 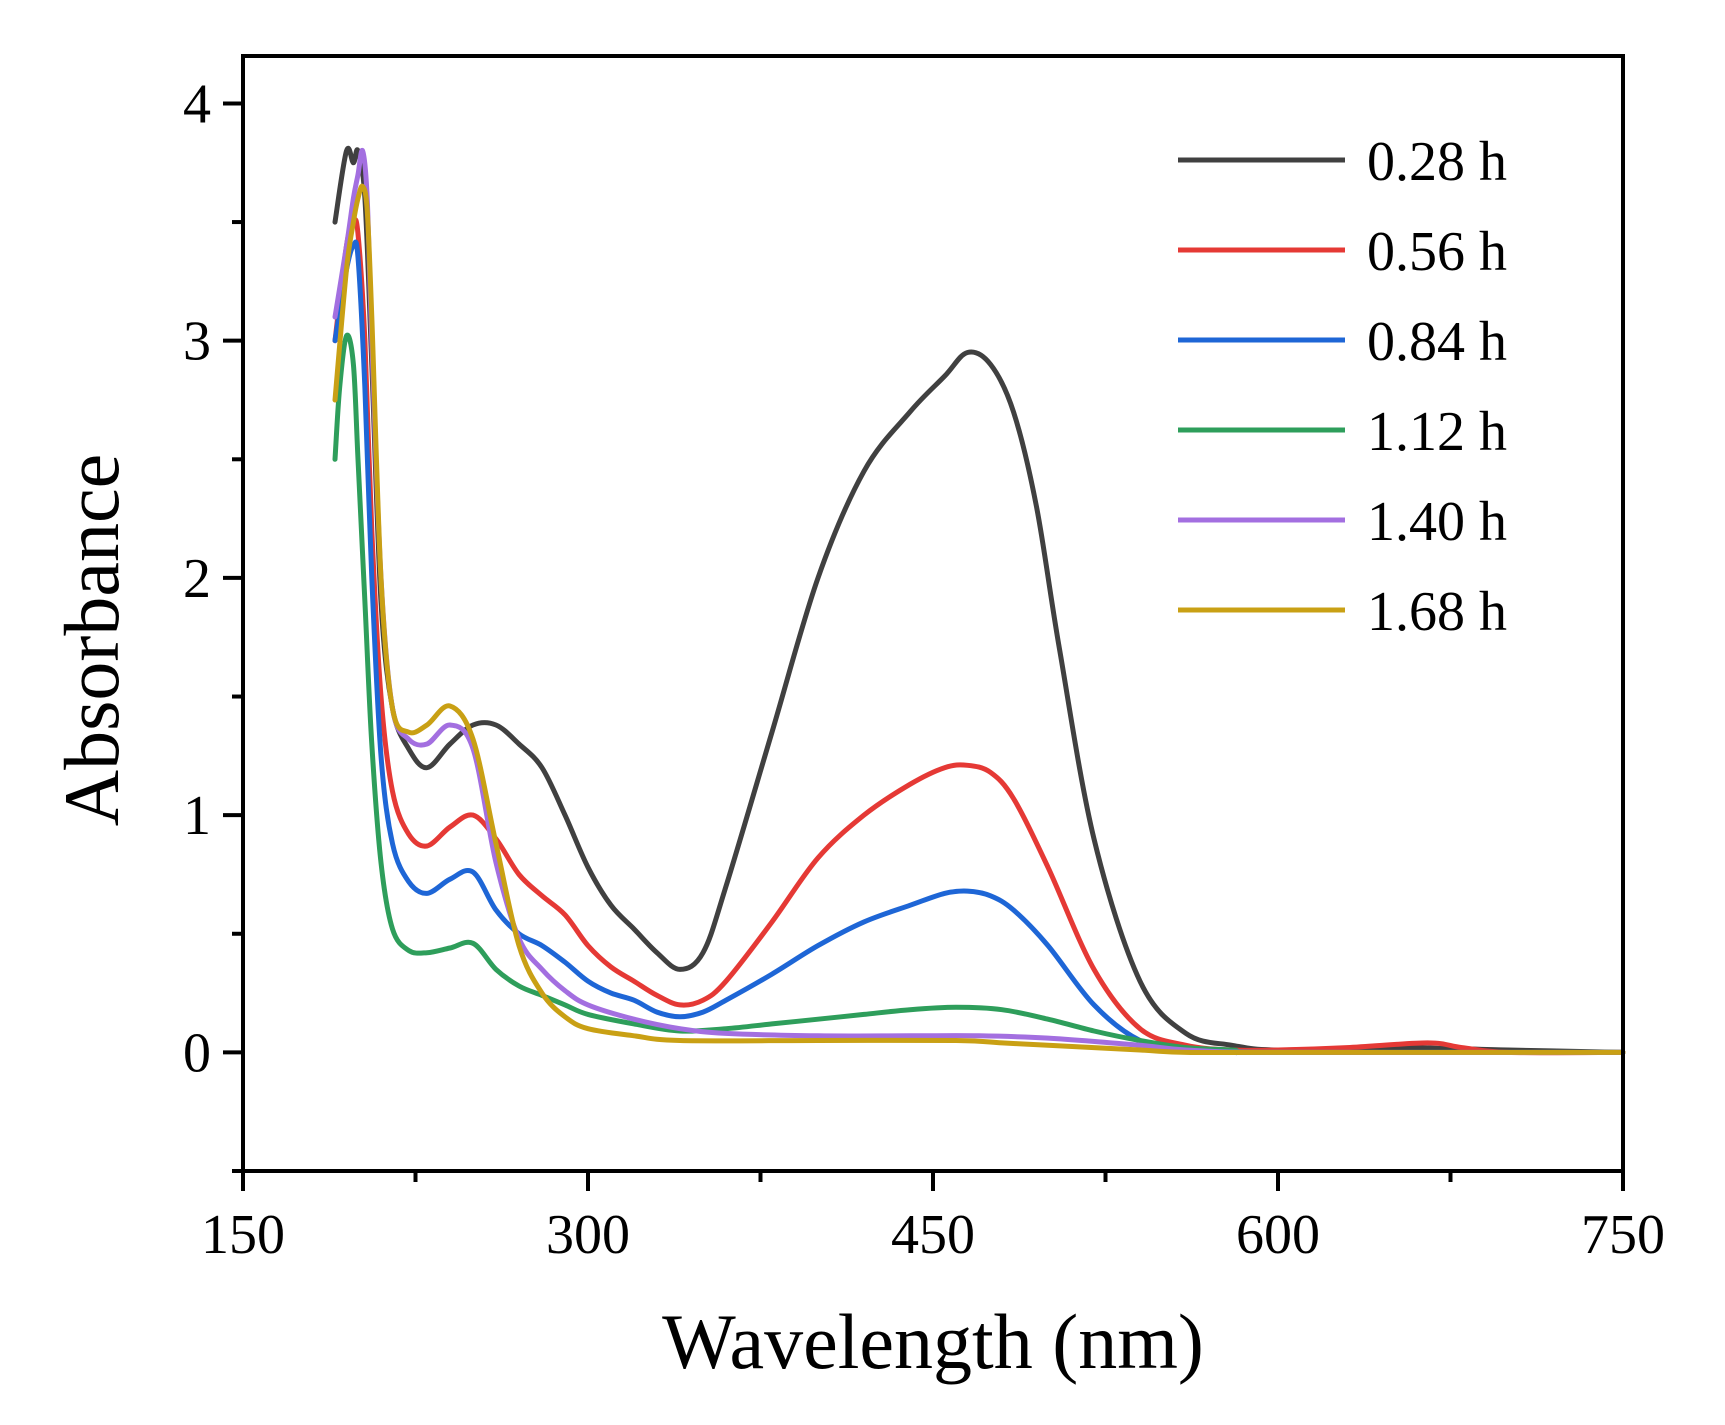 What do you see at coordinates (1437, 342) in the screenshot?
I see `legend-label: 0.84 h` at bounding box center [1437, 342].